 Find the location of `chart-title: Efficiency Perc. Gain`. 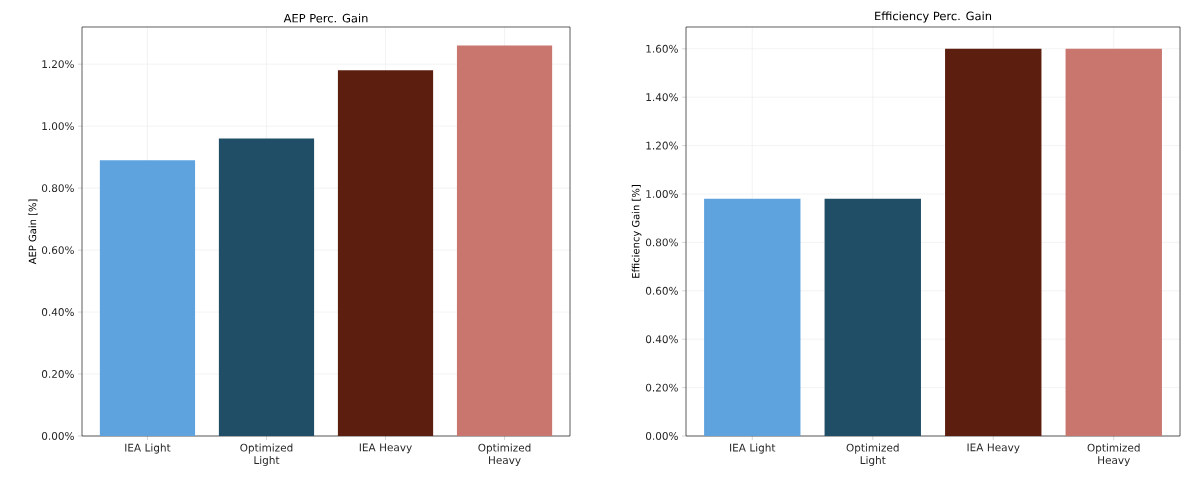

chart-title: Efficiency Perc. Gain is located at coordinates (933, 17).